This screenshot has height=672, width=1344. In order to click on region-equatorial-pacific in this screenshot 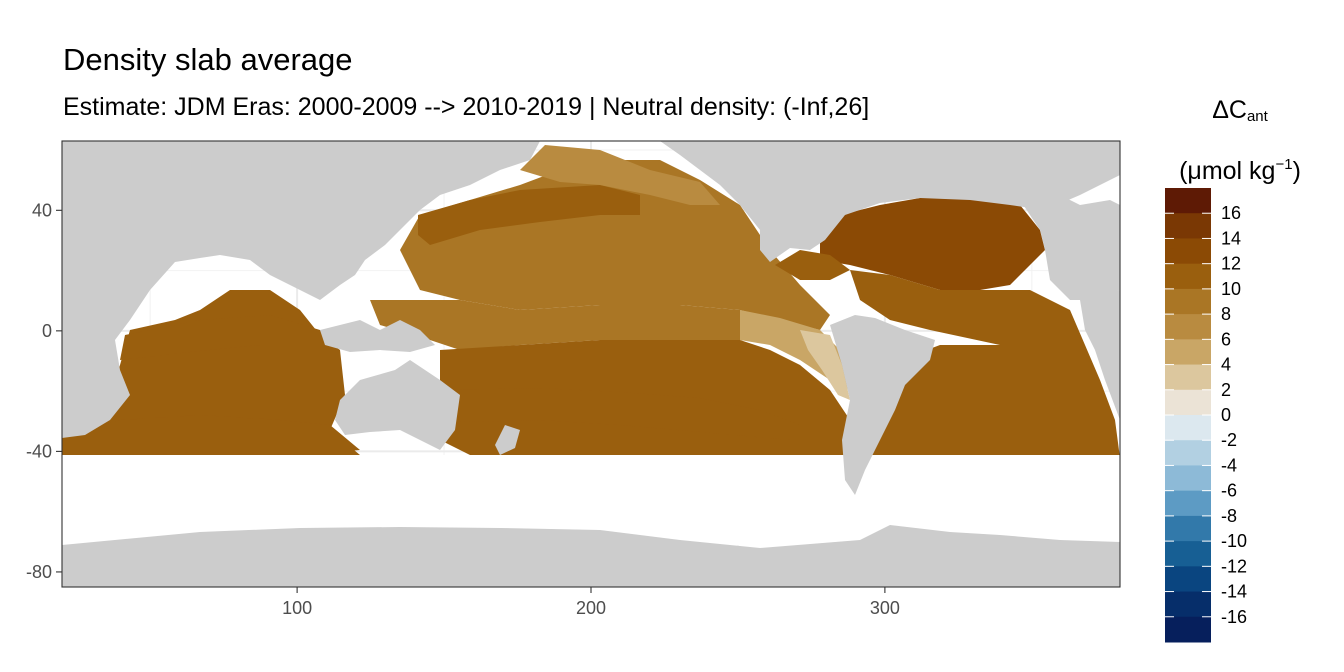, I will do `click(585, 325)`.